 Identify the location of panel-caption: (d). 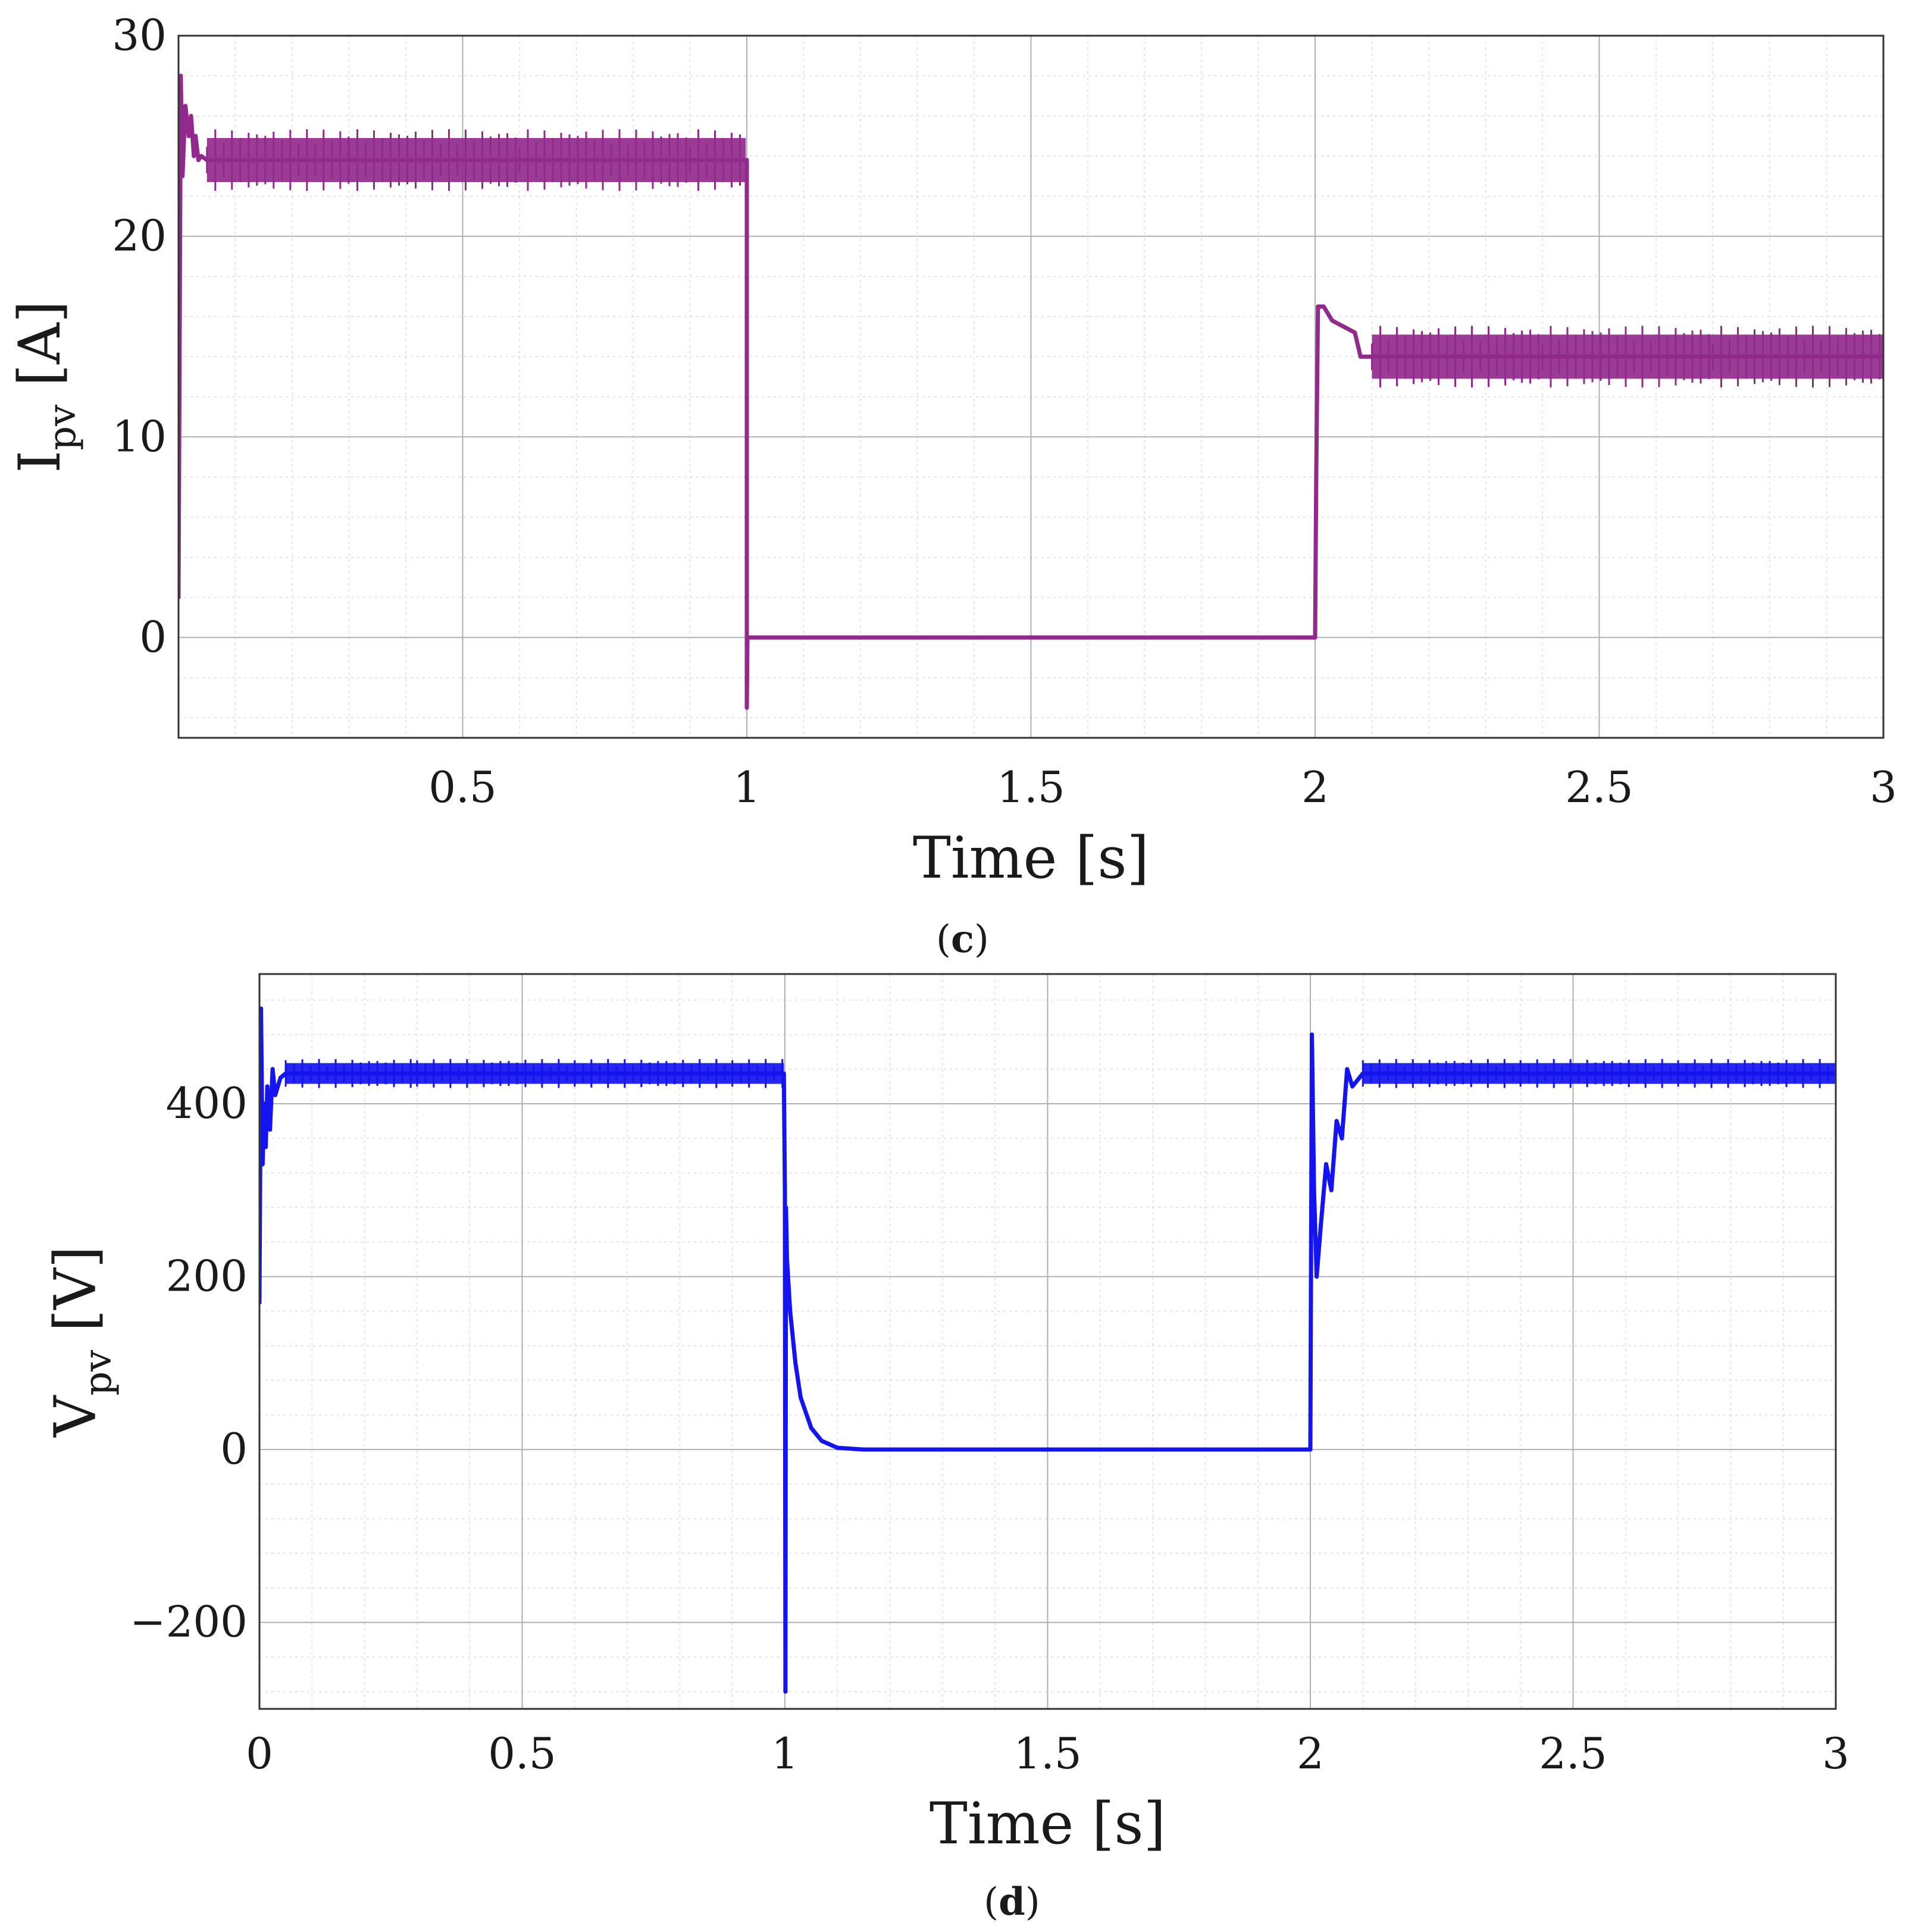
(1012, 1902).